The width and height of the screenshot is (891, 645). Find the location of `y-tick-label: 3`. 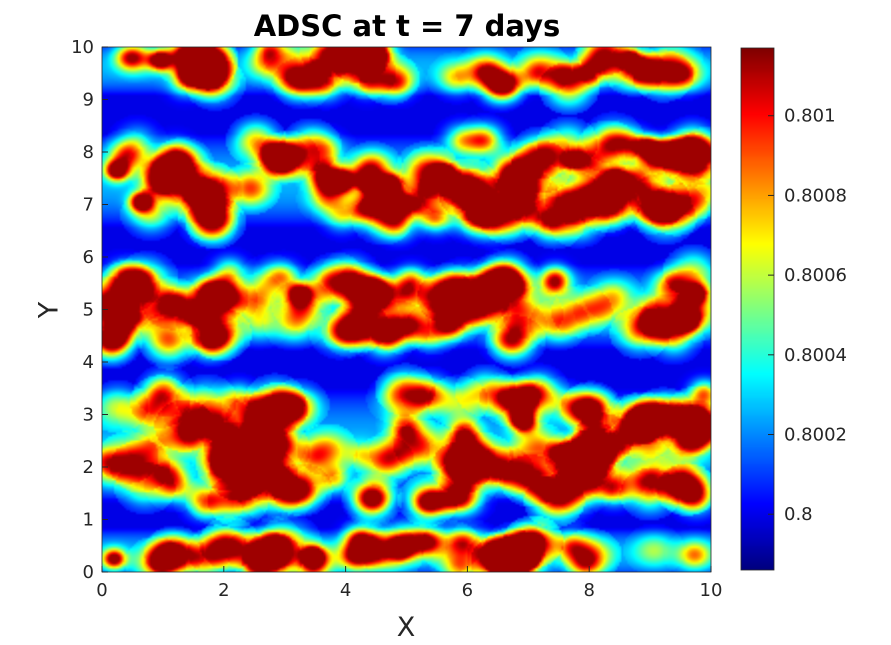

y-tick-label: 3 is located at coordinates (88, 415).